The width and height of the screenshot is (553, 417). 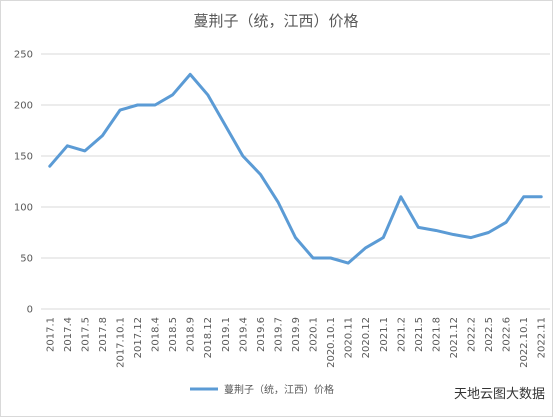 What do you see at coordinates (26, 259) in the screenshot?
I see `y-tick-label: 50` at bounding box center [26, 259].